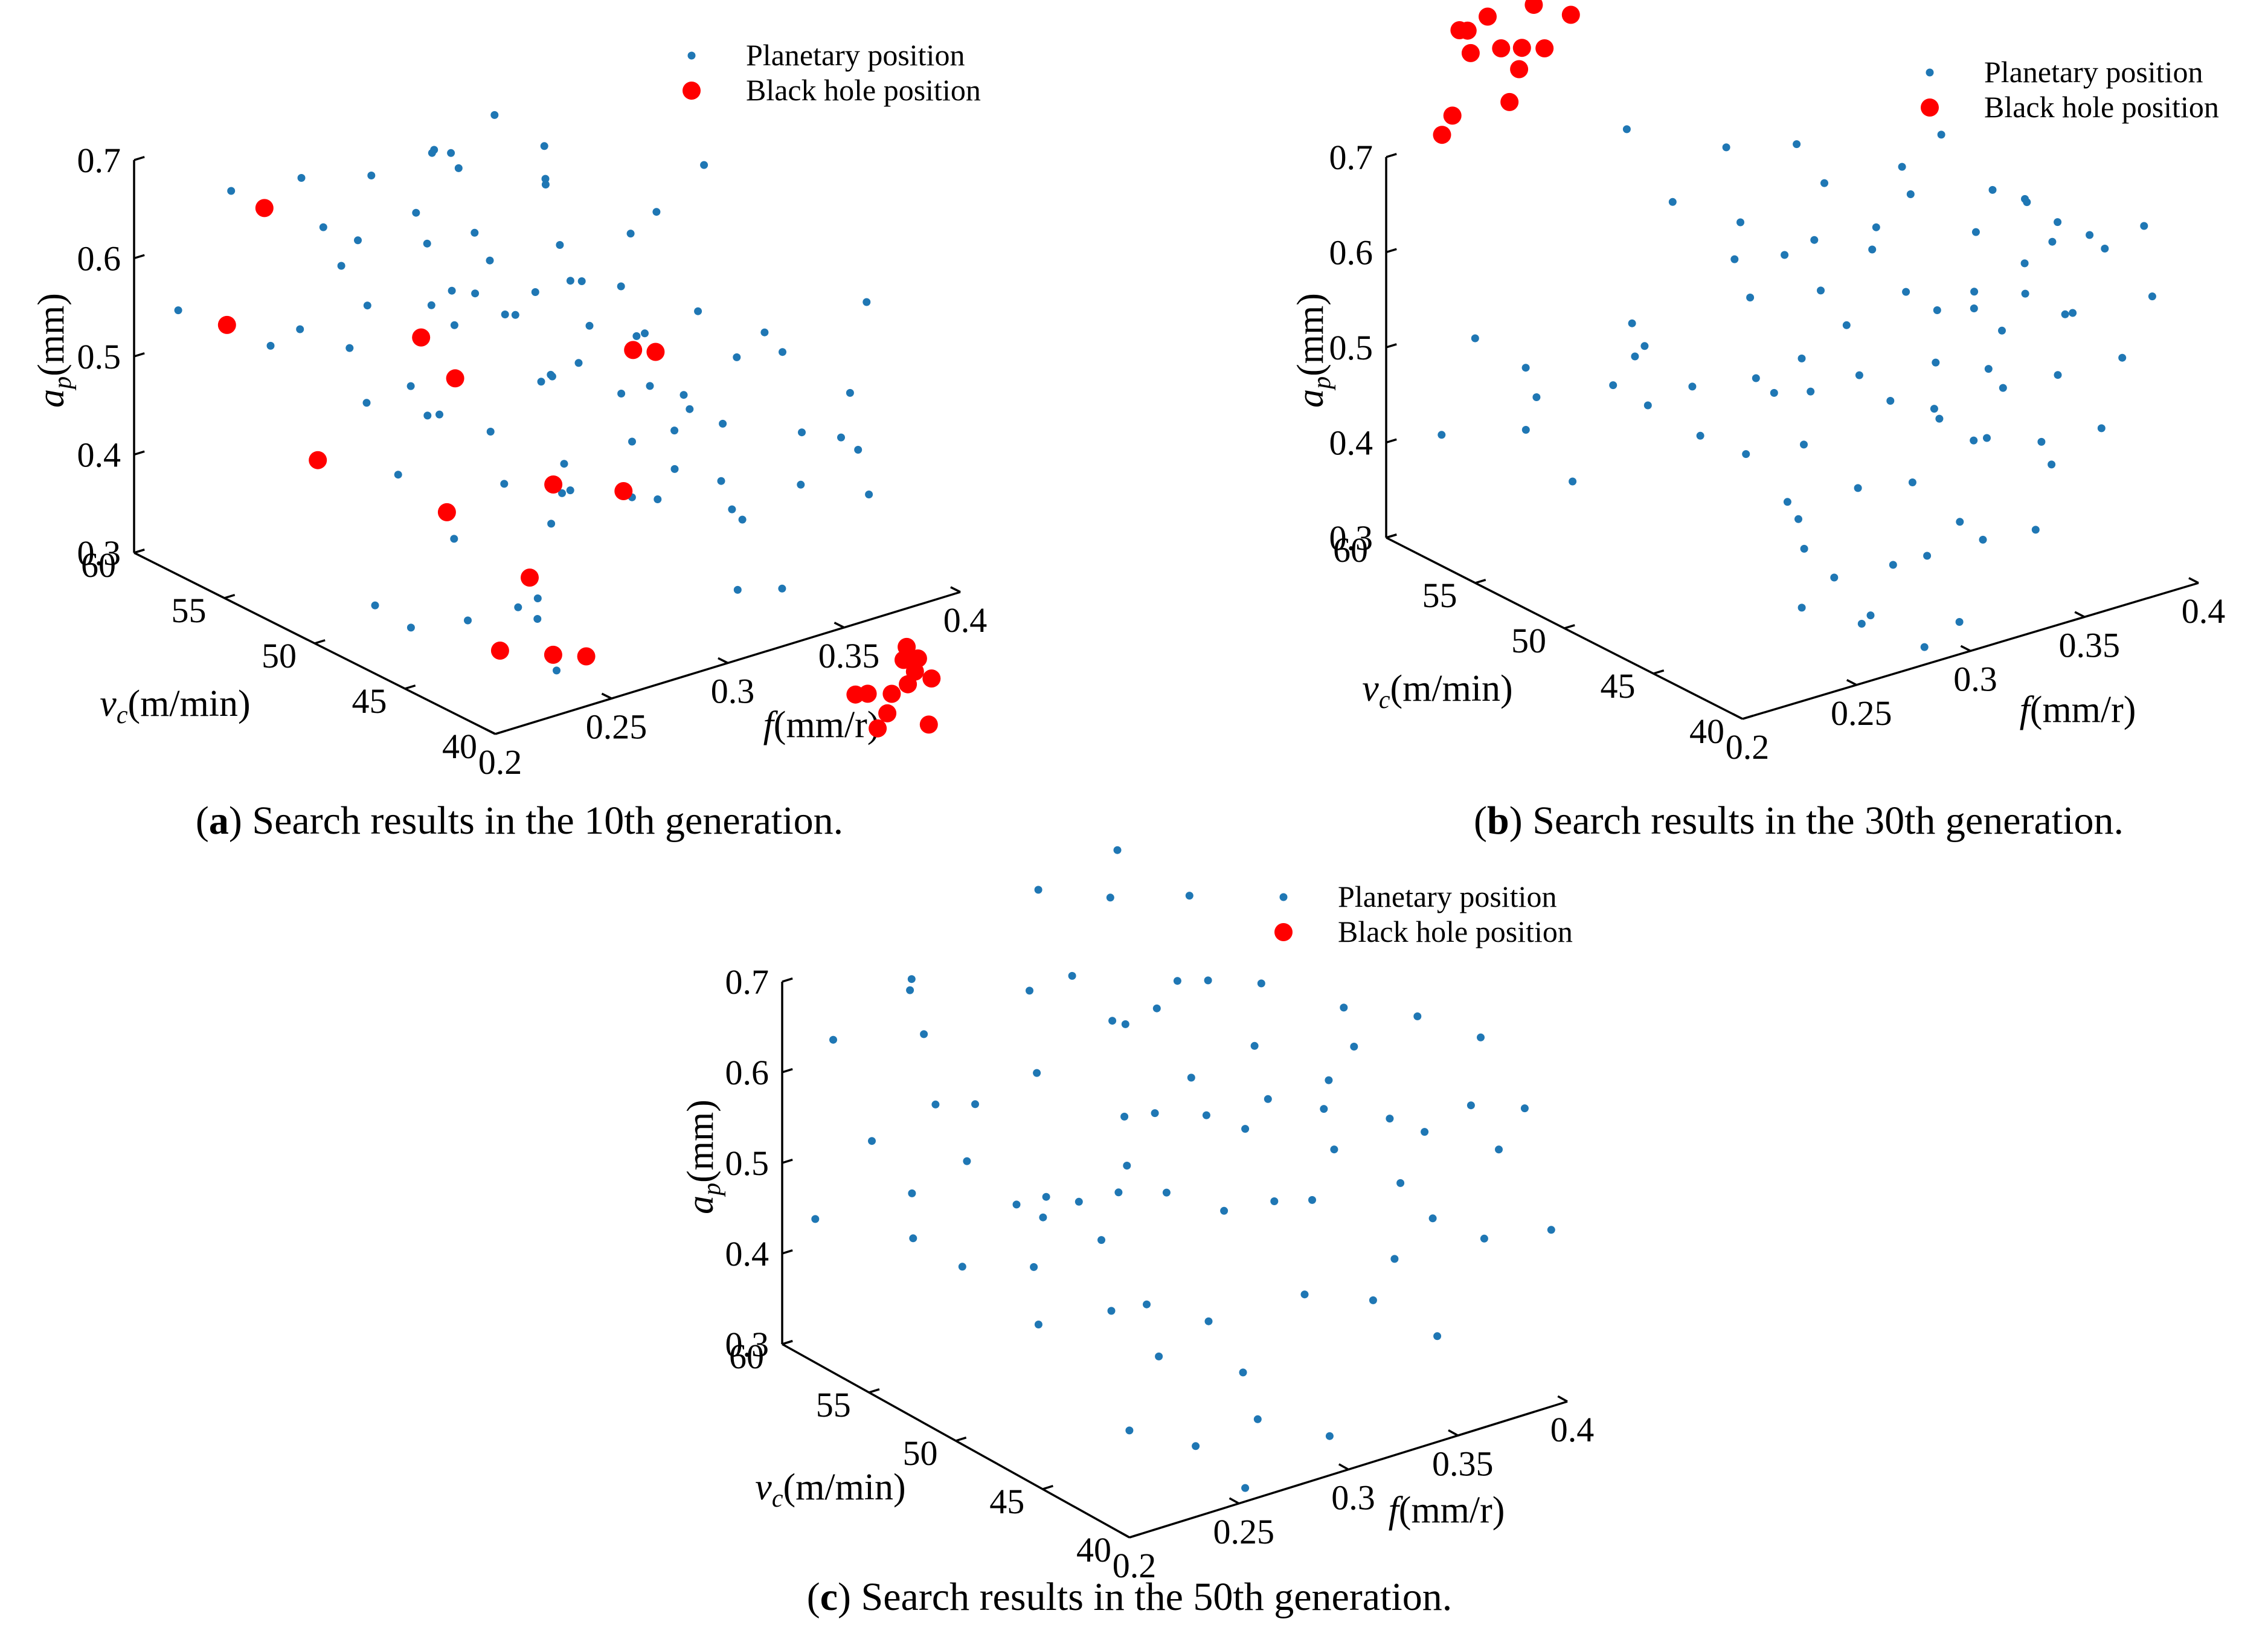 The height and width of the screenshot is (1648, 2268). I want to click on vc-axis-label: vc(m/min), so click(1437, 691).